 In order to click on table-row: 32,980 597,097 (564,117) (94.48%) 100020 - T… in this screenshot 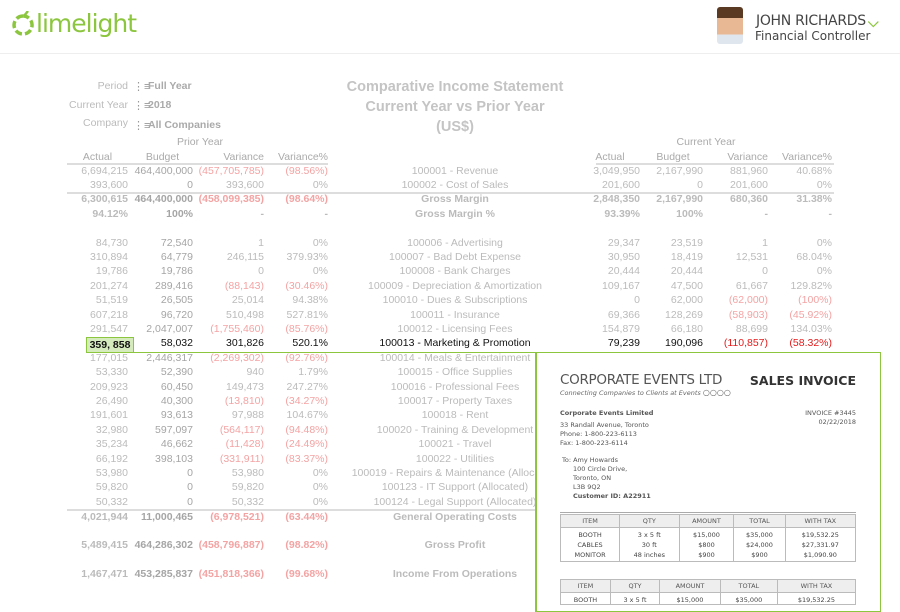, I will do `click(450, 431)`.